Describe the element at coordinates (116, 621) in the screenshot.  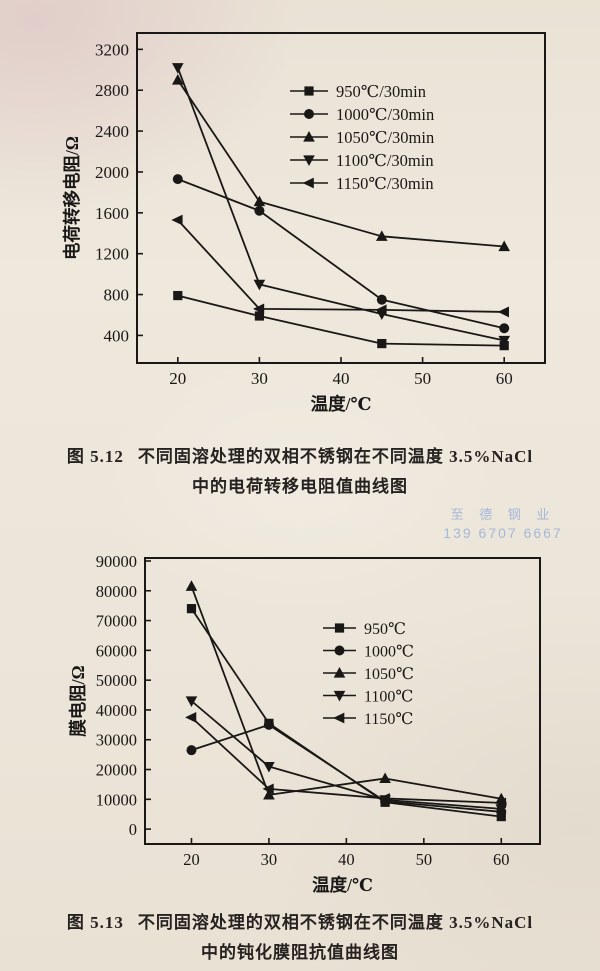
I see `y-tick-label: 70000` at that location.